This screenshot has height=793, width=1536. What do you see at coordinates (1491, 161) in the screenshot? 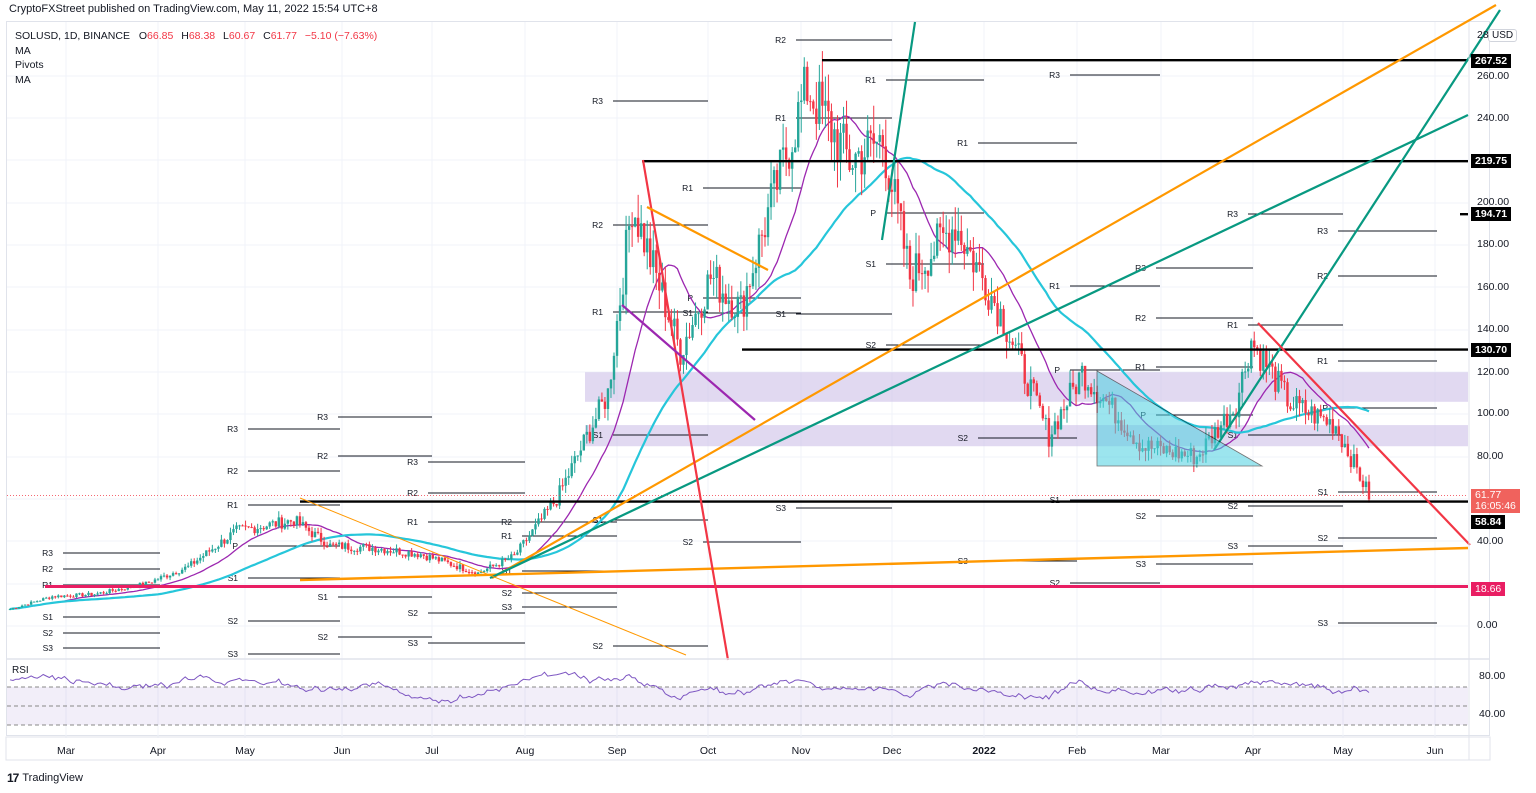
I see `level-tag-219: 219.75` at bounding box center [1491, 161].